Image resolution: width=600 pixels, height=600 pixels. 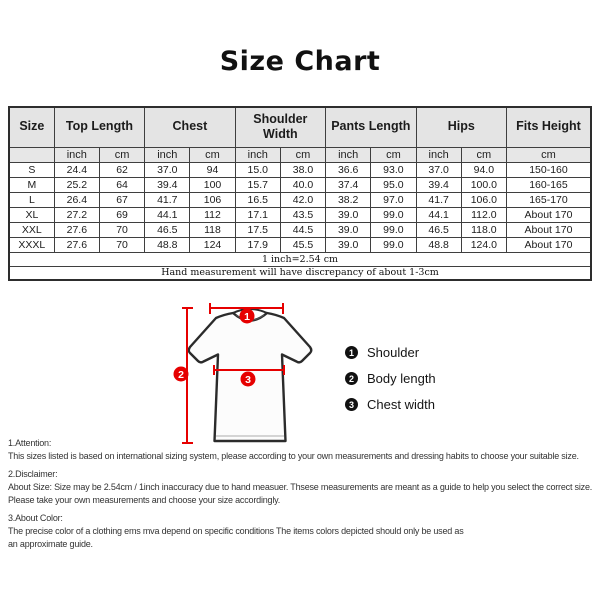 What do you see at coordinates (483, 184) in the screenshot?
I see `value-cell: 100.0` at bounding box center [483, 184].